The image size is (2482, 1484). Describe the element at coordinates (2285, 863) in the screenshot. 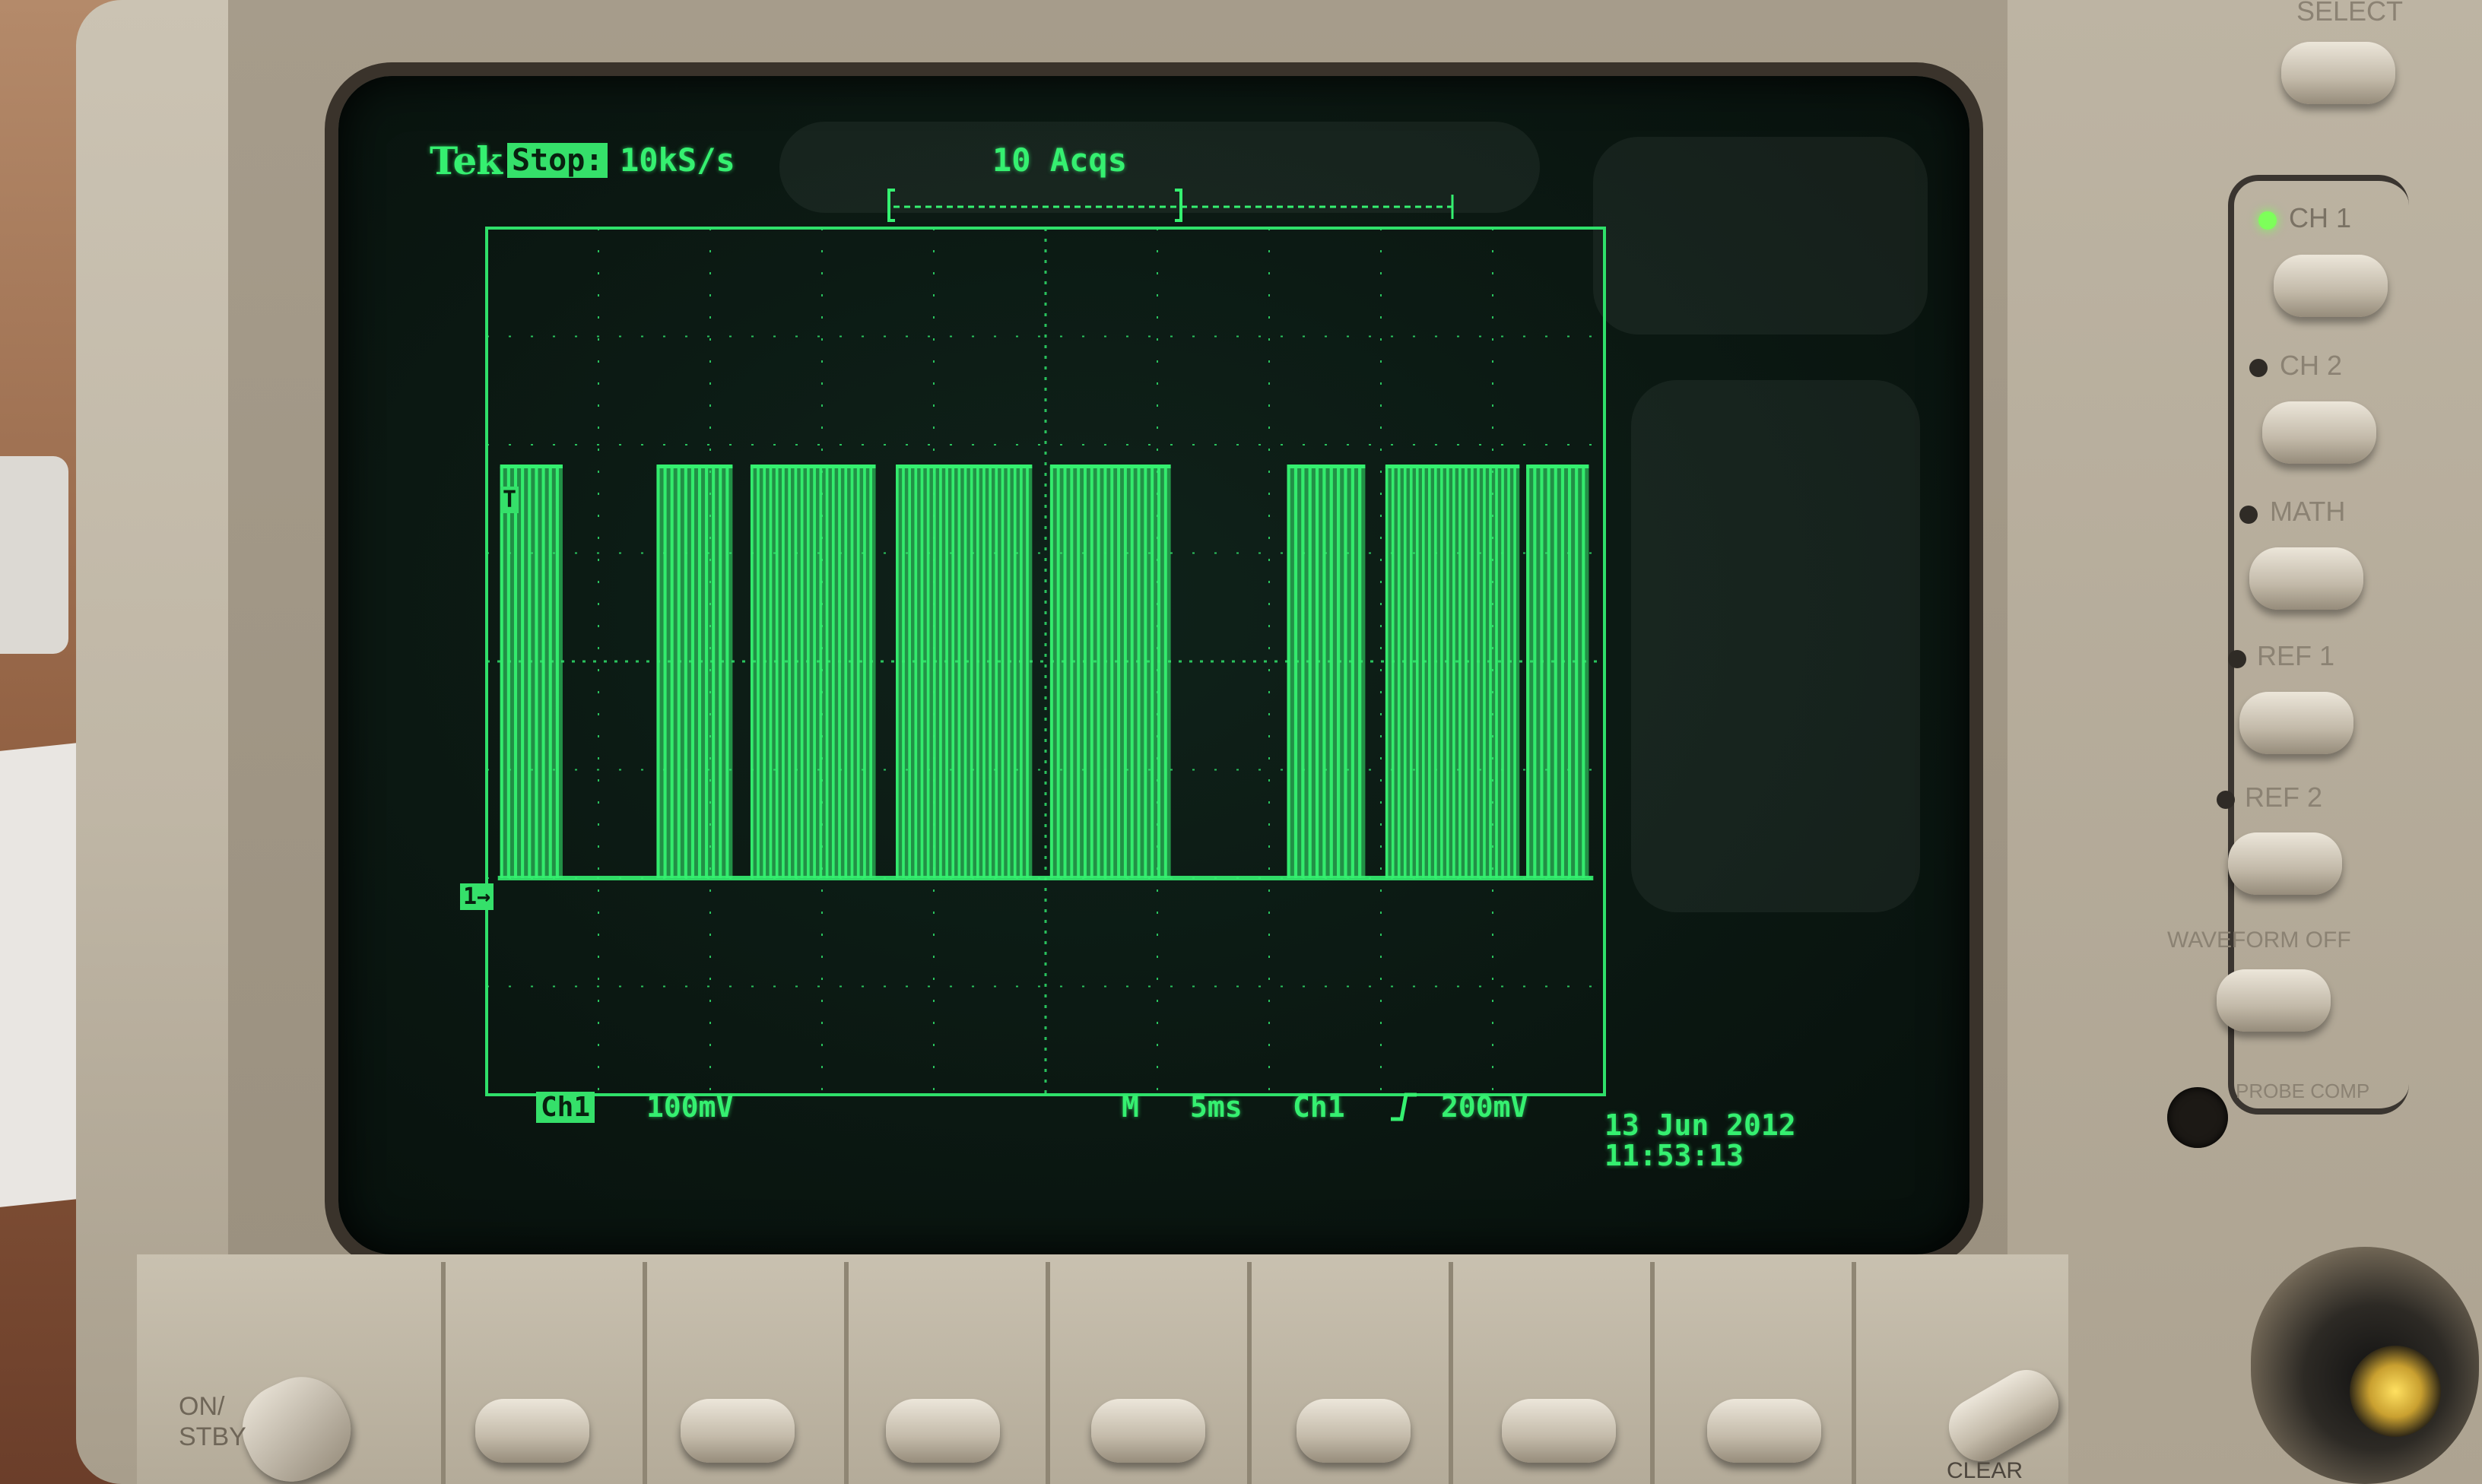

I see `ref2-button` at that location.